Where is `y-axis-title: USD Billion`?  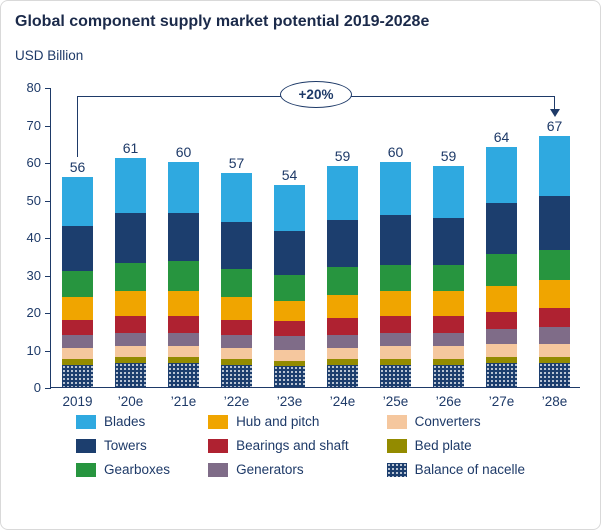 y-axis-title: USD Billion is located at coordinates (49, 55).